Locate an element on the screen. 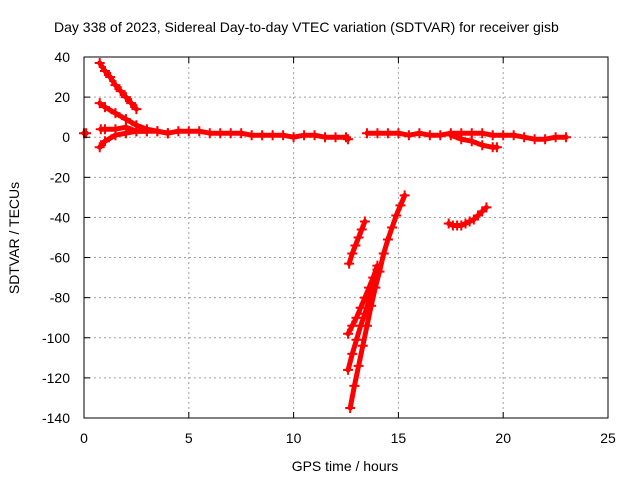  x-axis-label: GPS time / hours is located at coordinates (345, 466).